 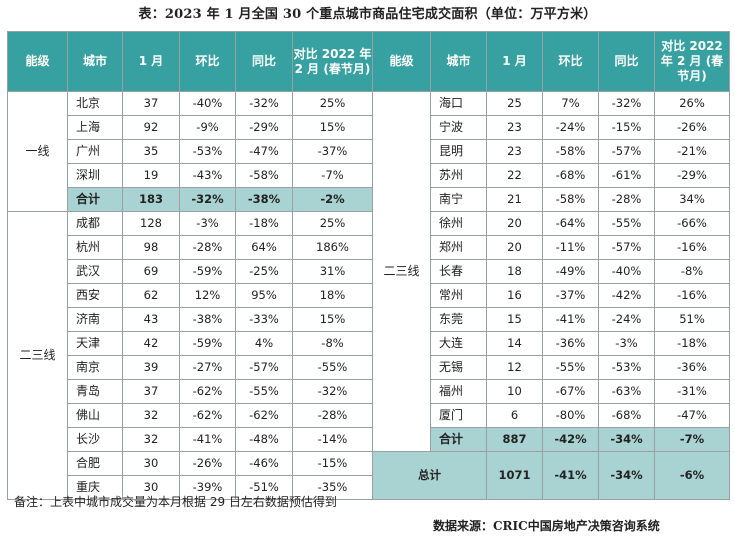 What do you see at coordinates (570, 175) in the screenshot?
I see `value-cell: -68%` at bounding box center [570, 175].